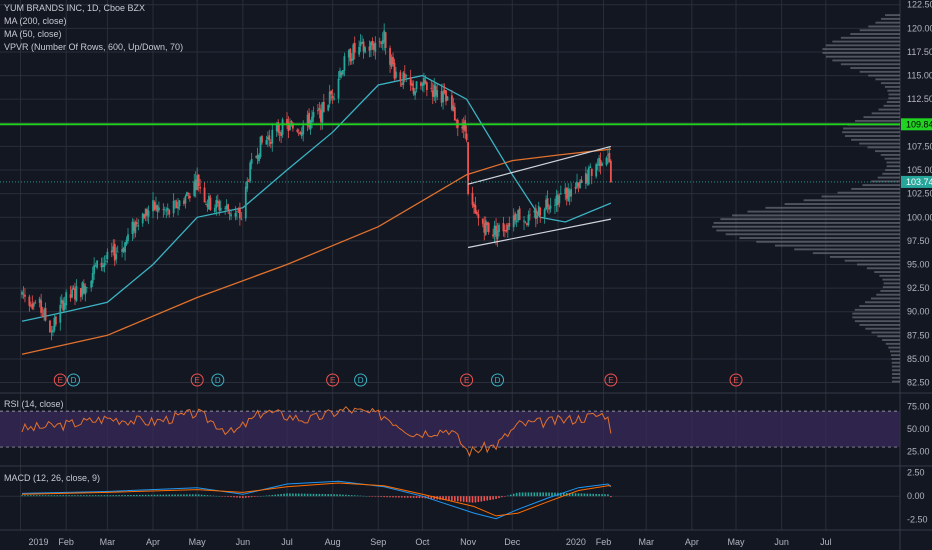 The height and width of the screenshot is (550, 932). What do you see at coordinates (450, 500) in the screenshot?
I see `macd-pane` at bounding box center [450, 500].